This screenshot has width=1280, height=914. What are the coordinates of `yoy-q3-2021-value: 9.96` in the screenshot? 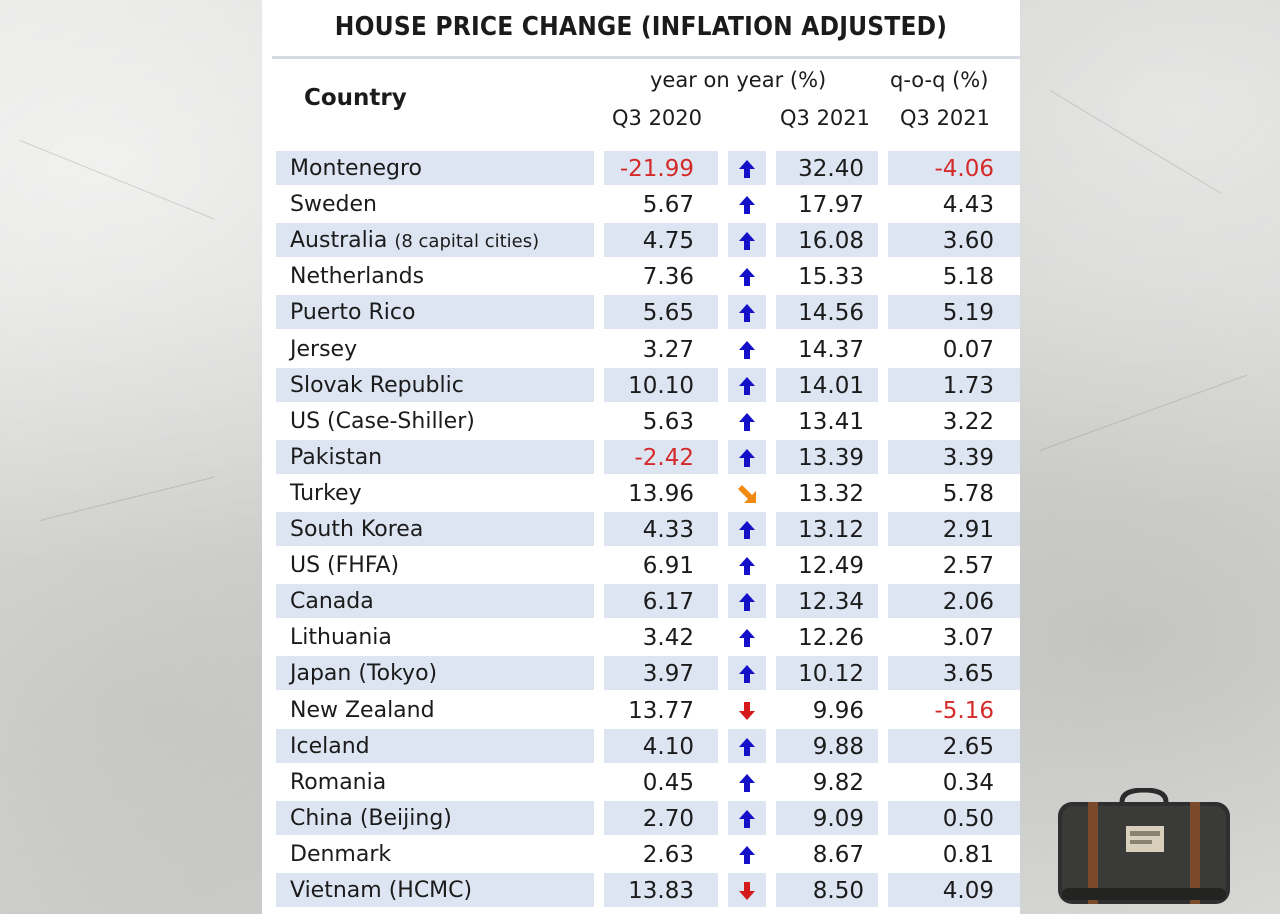 It's located at (838, 710).